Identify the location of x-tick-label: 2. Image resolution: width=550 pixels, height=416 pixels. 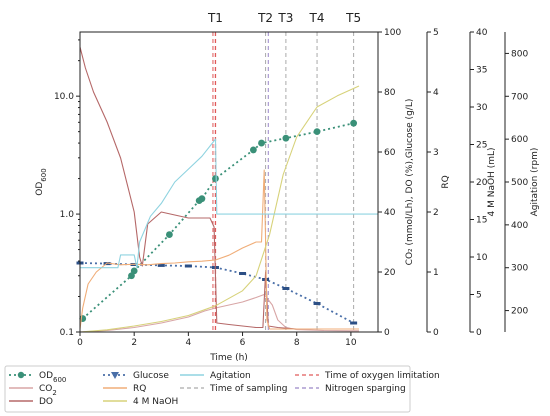
(134, 343).